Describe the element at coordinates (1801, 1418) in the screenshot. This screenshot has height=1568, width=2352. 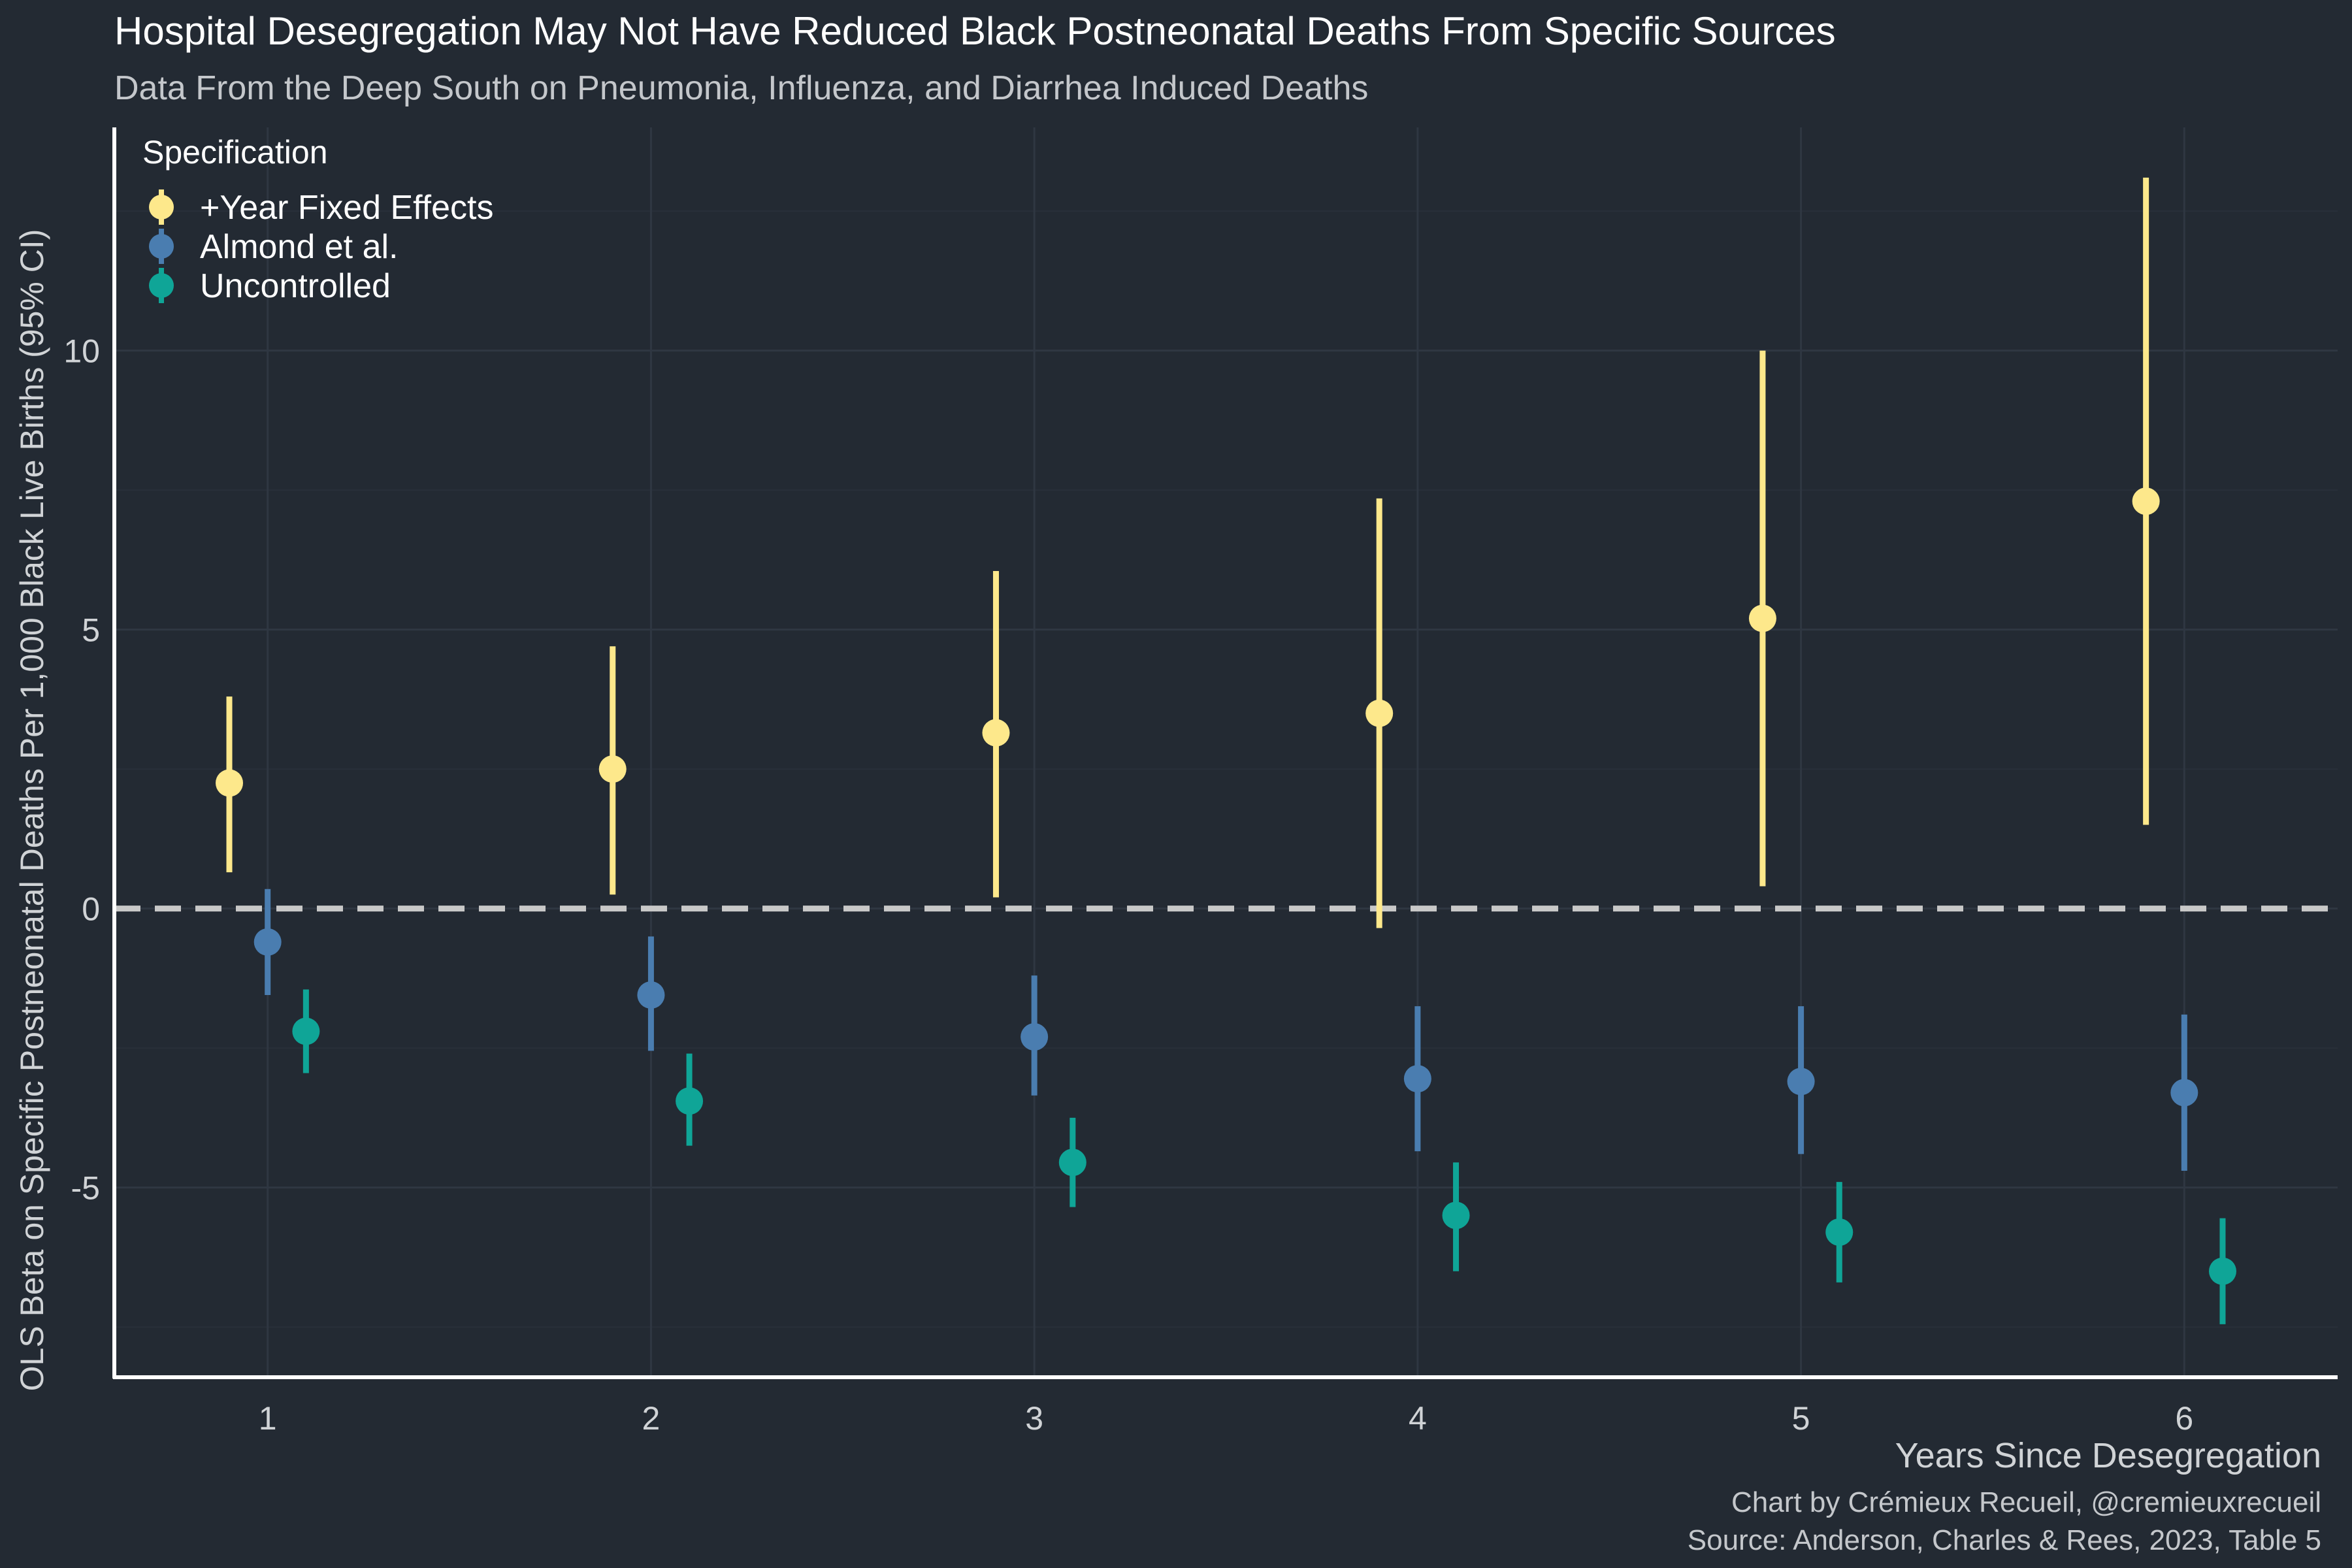
I see `x-tick-label: 5` at that location.